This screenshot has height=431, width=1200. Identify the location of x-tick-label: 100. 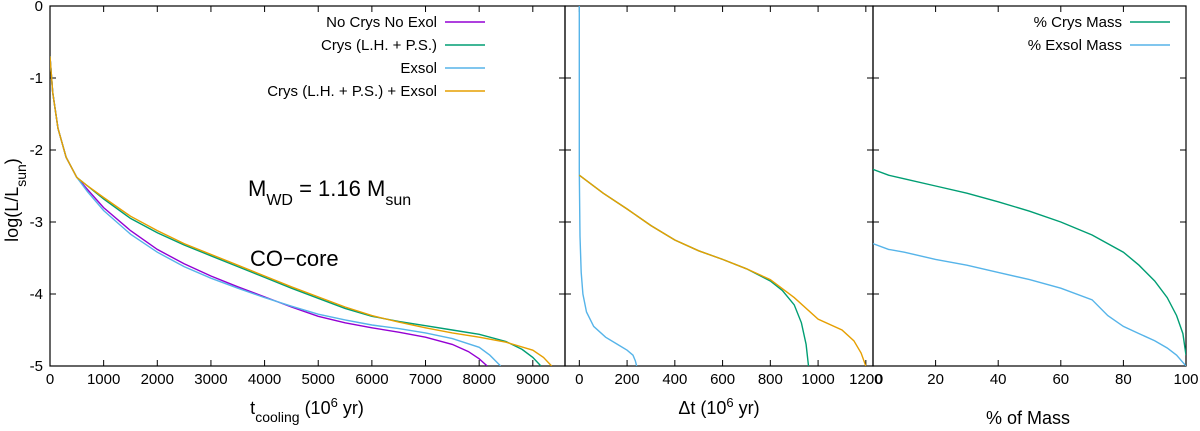
(1185, 379).